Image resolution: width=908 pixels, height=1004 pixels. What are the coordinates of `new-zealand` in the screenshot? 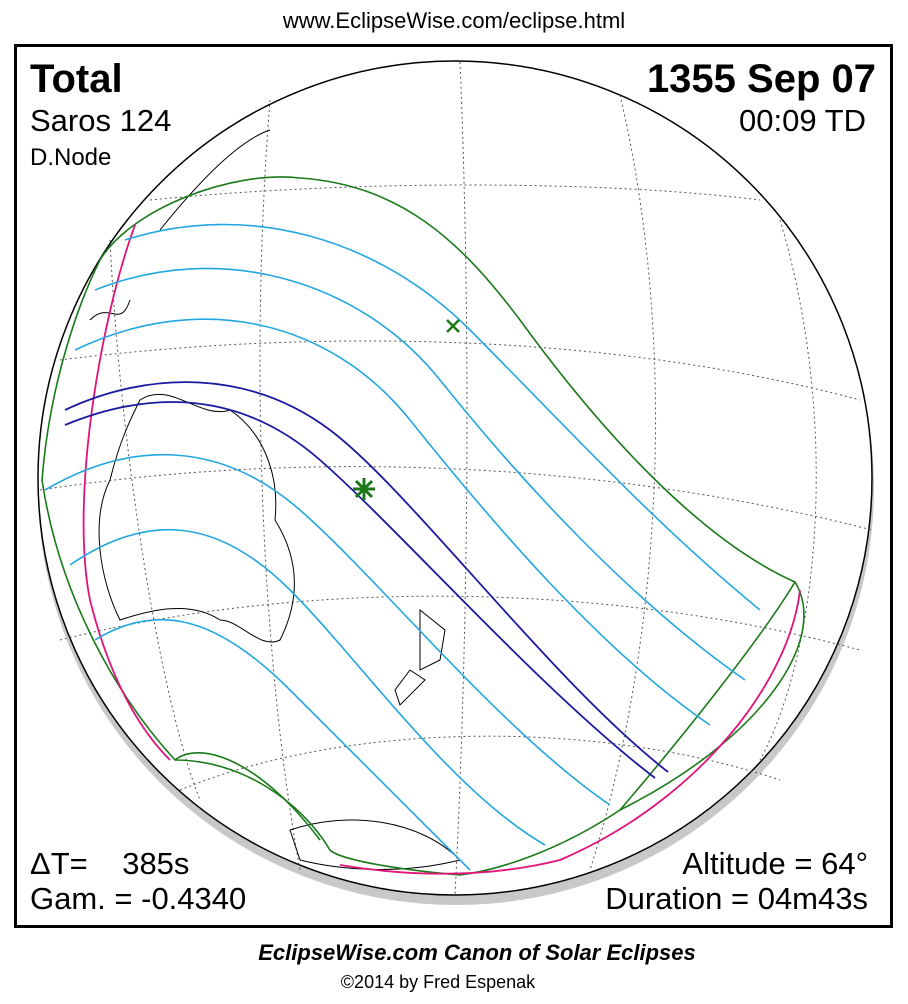 It's located at (420, 657).